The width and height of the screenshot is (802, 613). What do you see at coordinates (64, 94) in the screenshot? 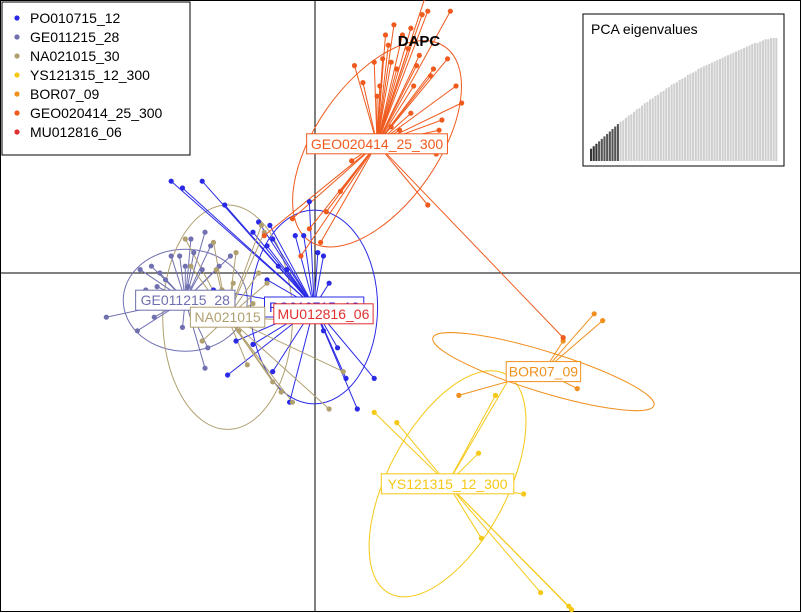
I see `legend-label-BOR07_09: BOR07_09` at bounding box center [64, 94].